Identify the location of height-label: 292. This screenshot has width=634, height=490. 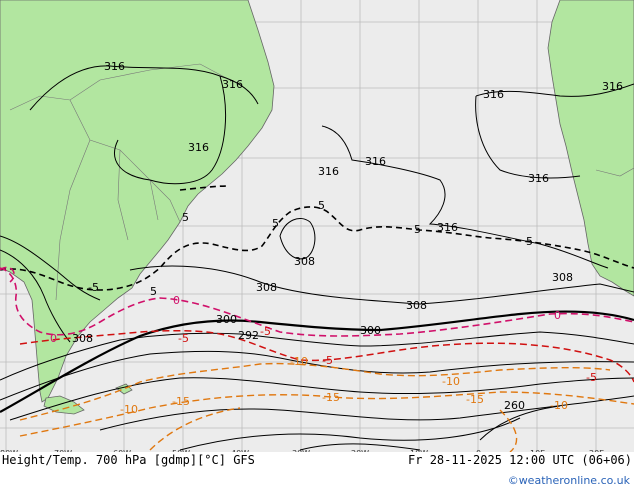
(248, 335).